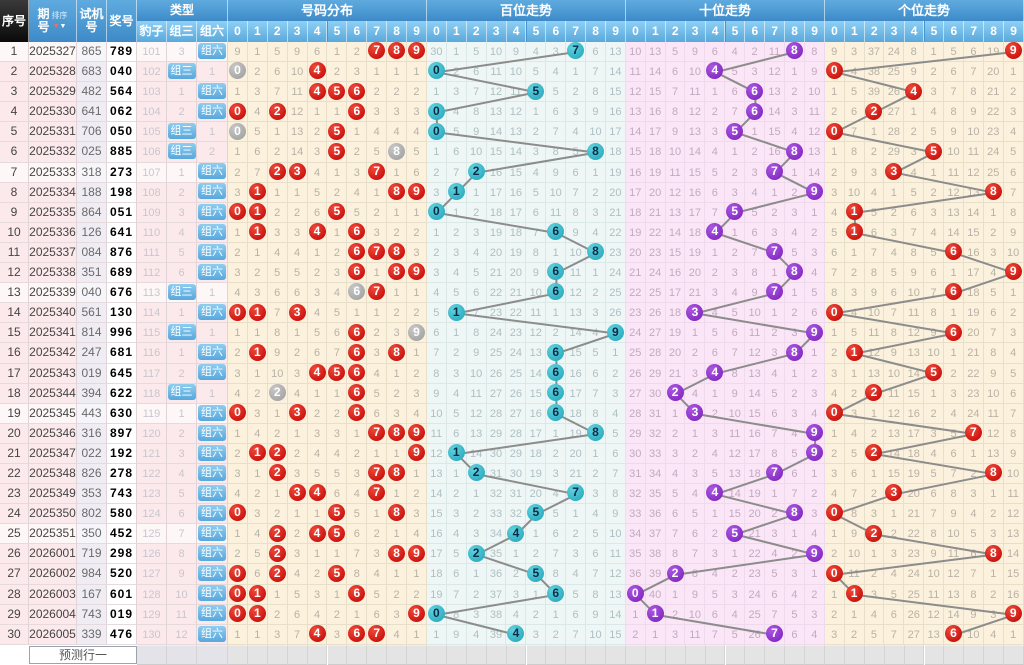  Describe the element at coordinates (53, 192) in the screenshot. I see `period-cell: 2025334` at that location.